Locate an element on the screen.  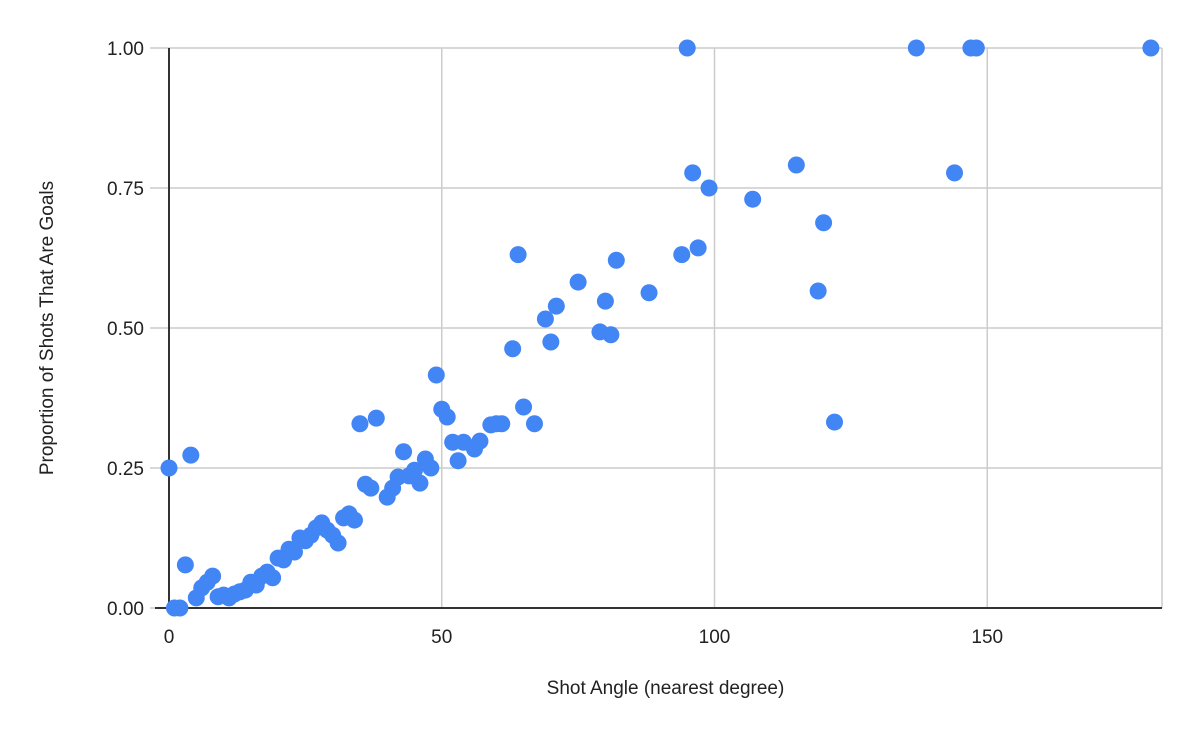
y-tick-label: 0.00 is located at coordinates (125, 609).